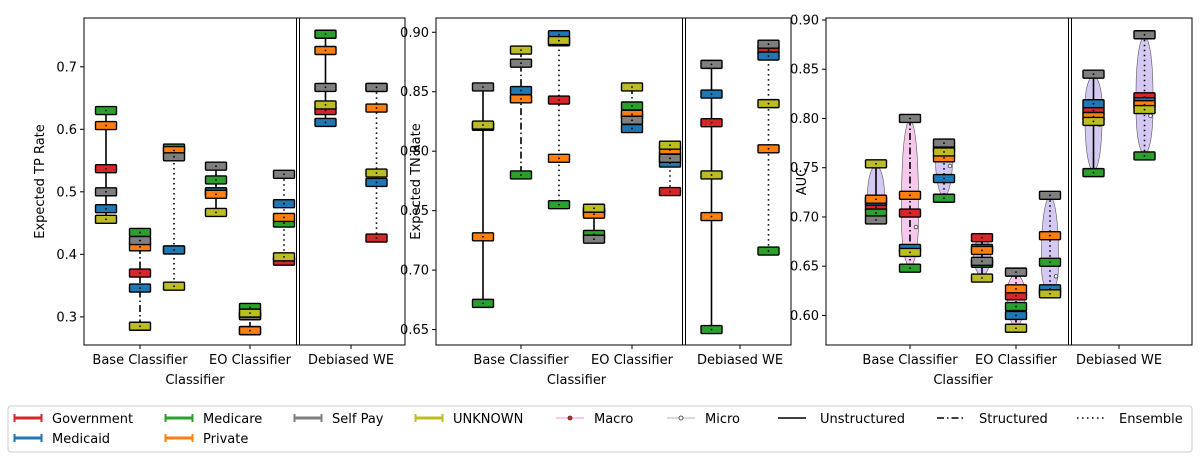 This screenshot has width=1200, height=459. I want to click on series-eo-classifier-structured, so click(1016, 300).